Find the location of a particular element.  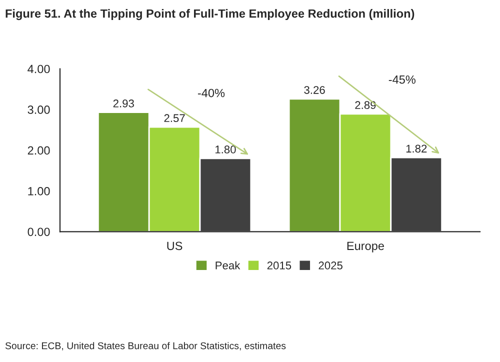

y-tick-label: 0.00 is located at coordinates (39, 232).